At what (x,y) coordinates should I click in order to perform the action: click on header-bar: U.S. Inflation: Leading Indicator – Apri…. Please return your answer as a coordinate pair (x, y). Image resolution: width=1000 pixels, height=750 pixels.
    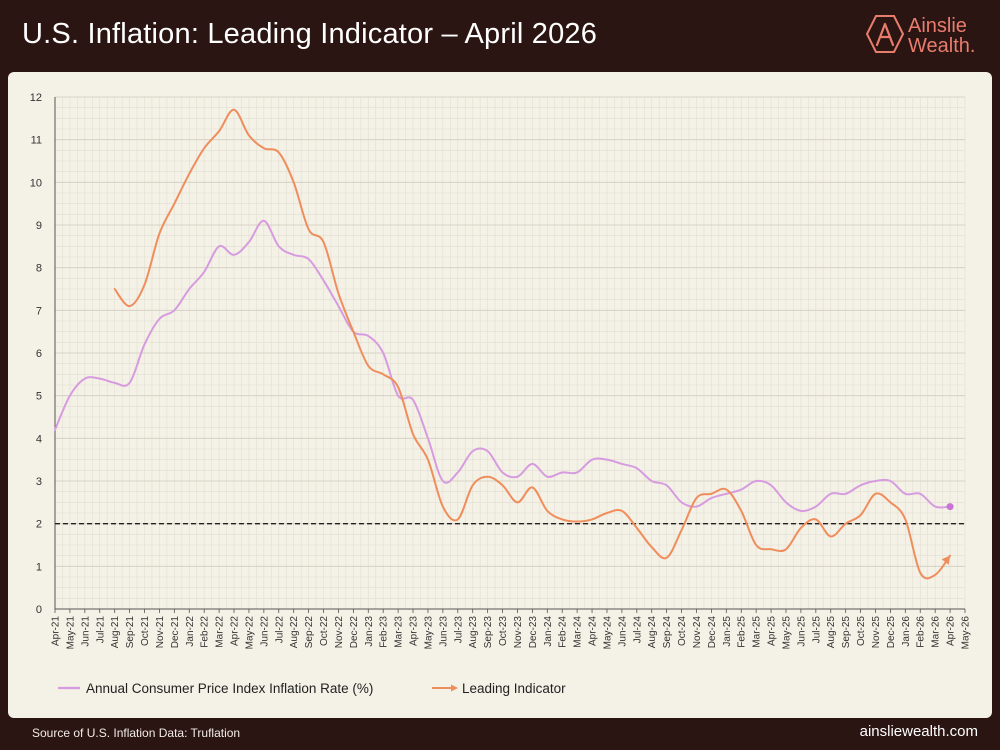
    Looking at the image, I should click on (500, 36).